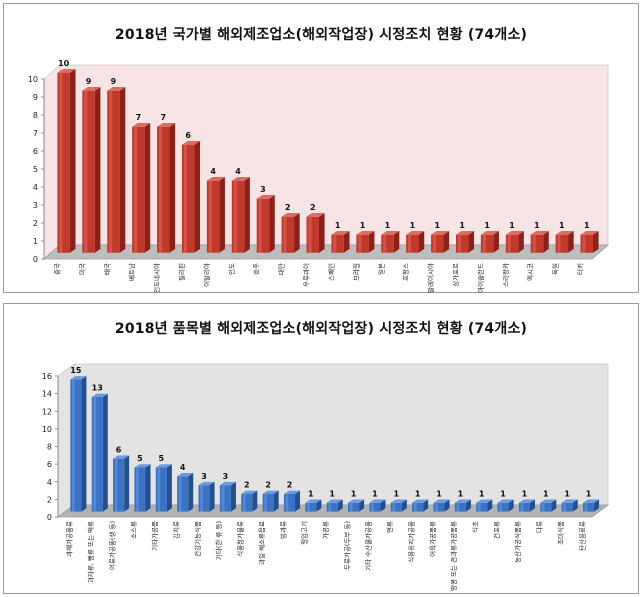 The width and height of the screenshot is (643, 597). What do you see at coordinates (480, 278) in the screenshot?
I see `country-category-label: 아이슬란드` at bounding box center [480, 278].